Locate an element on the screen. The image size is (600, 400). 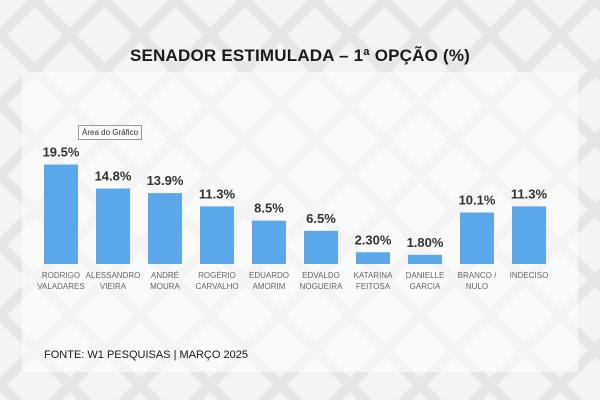
data-label-3: 11.3% is located at coordinates (217, 193).